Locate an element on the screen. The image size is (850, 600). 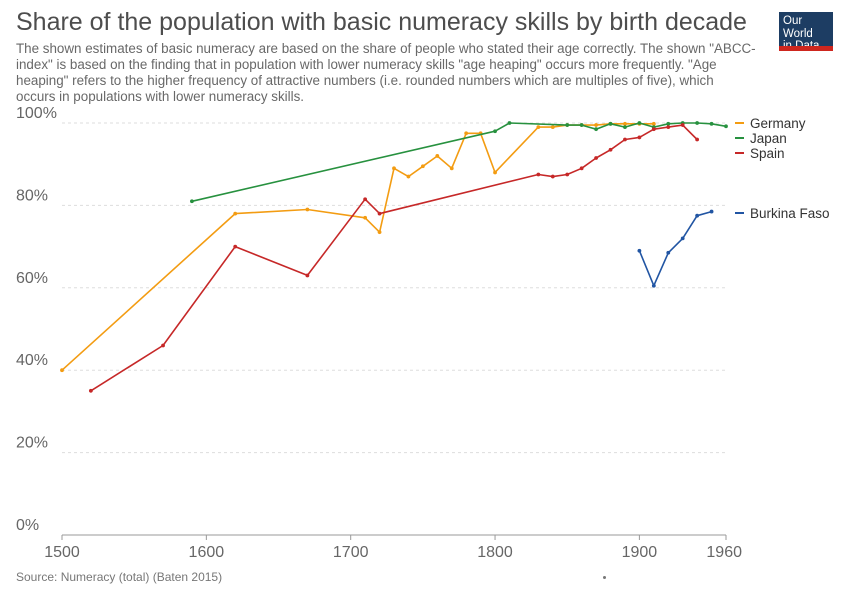
y-tick-label: 20% is located at coordinates (32, 443).